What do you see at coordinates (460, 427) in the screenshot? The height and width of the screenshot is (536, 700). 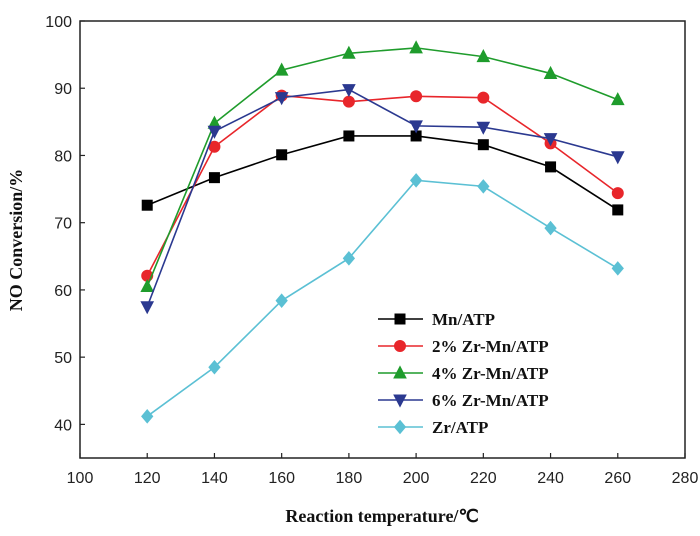 I see `legend-label: Zr/ATP` at bounding box center [460, 427].